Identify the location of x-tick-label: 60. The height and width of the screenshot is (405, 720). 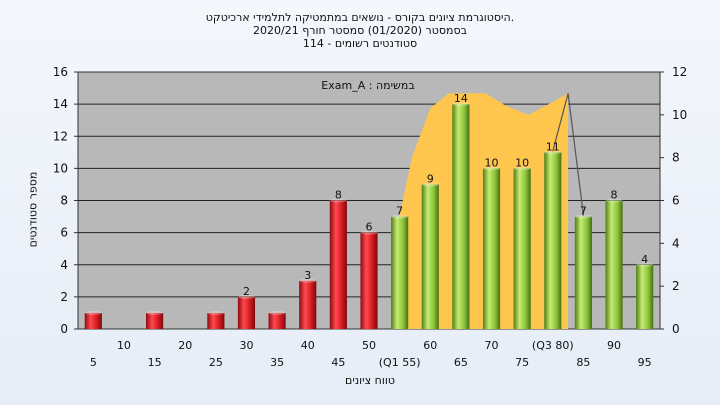
(430, 345).